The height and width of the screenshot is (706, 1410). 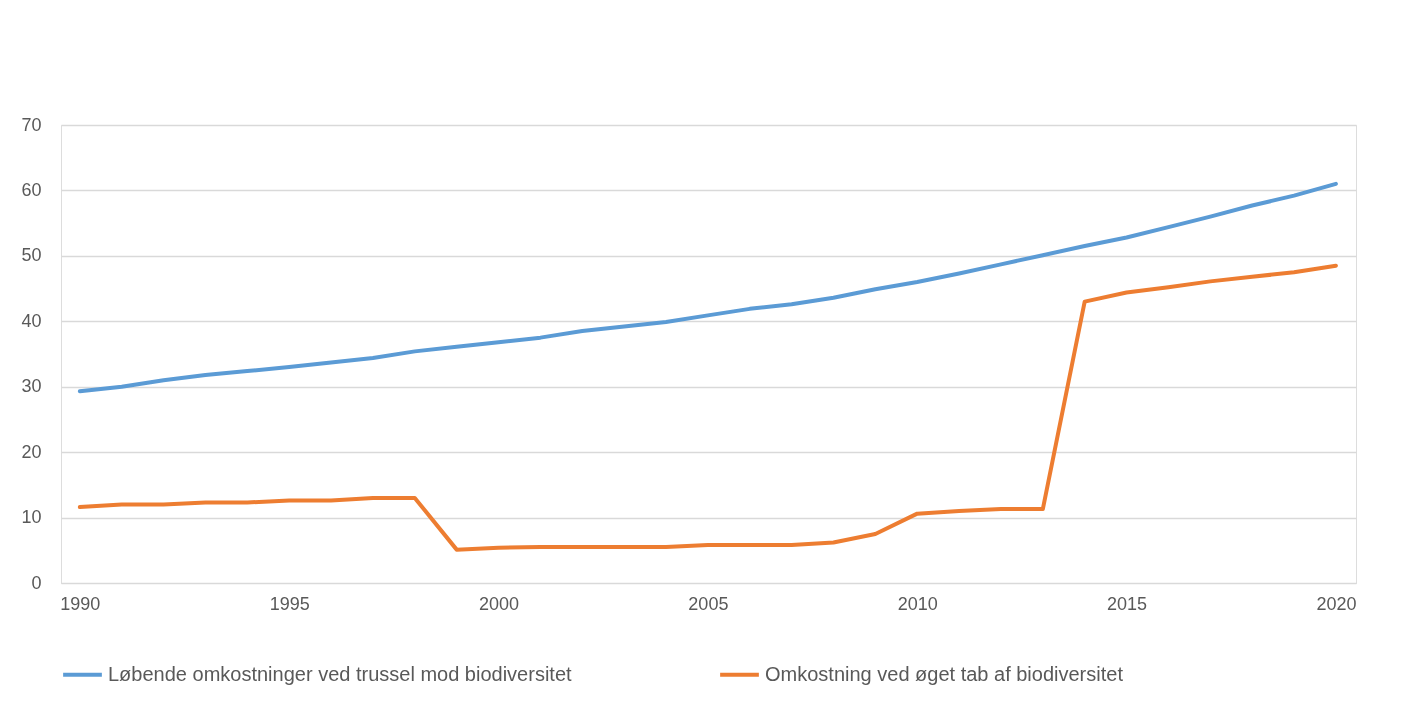 What do you see at coordinates (944, 673) in the screenshot?
I see `legend-label: Omkostning ved øget tab af biodiversitet` at bounding box center [944, 673].